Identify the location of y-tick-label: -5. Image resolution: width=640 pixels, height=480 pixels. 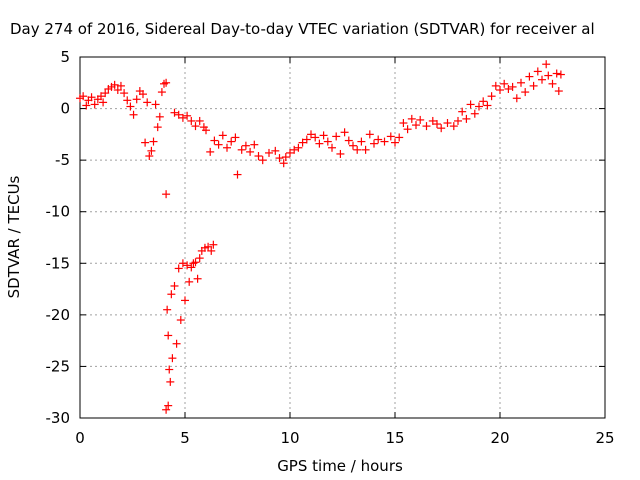
(62, 160).